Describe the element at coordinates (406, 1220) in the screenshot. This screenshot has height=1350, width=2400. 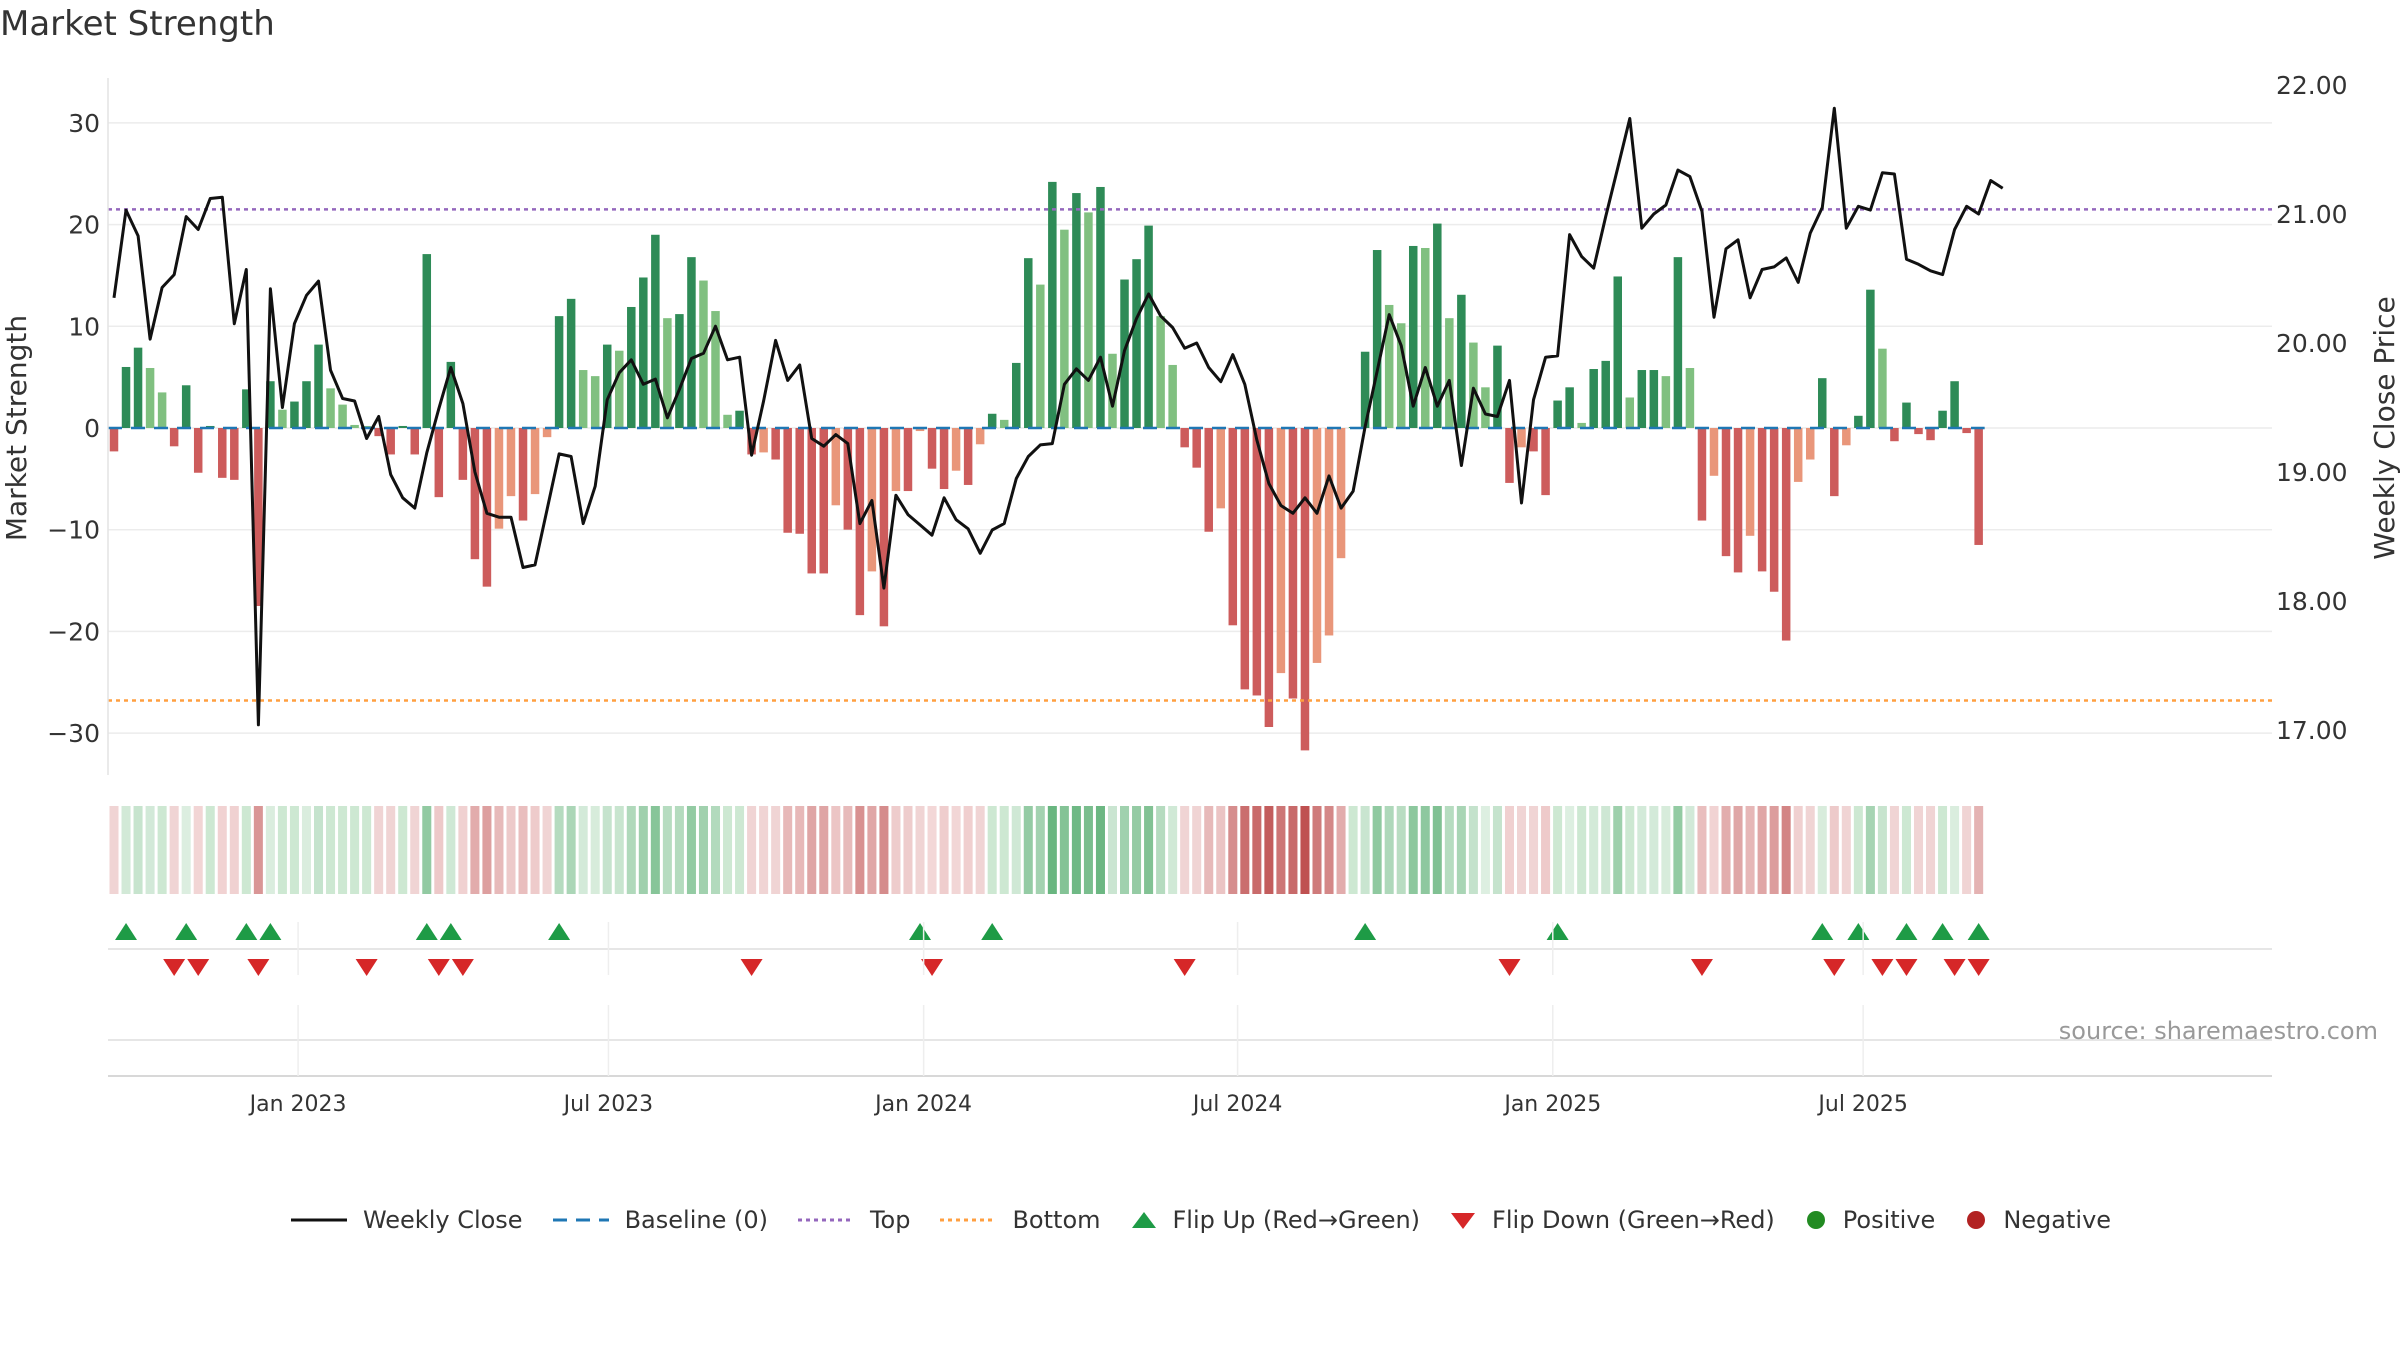
I see `legend-weekly-close: Weekly Close` at that location.